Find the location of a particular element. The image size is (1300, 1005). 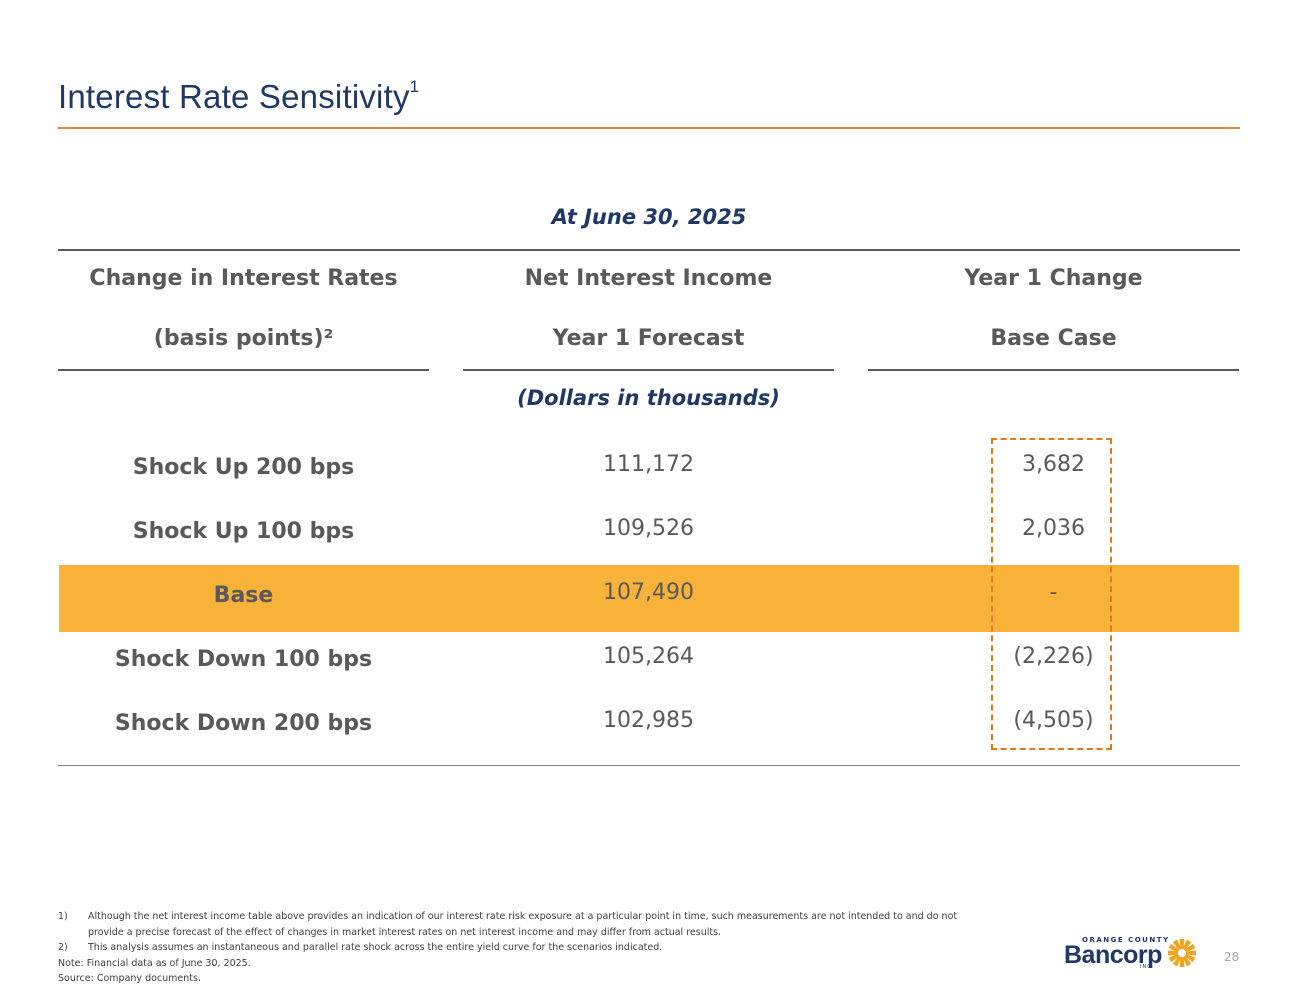

table-row-label: Shock Down 200 bps is located at coordinates (243, 723).